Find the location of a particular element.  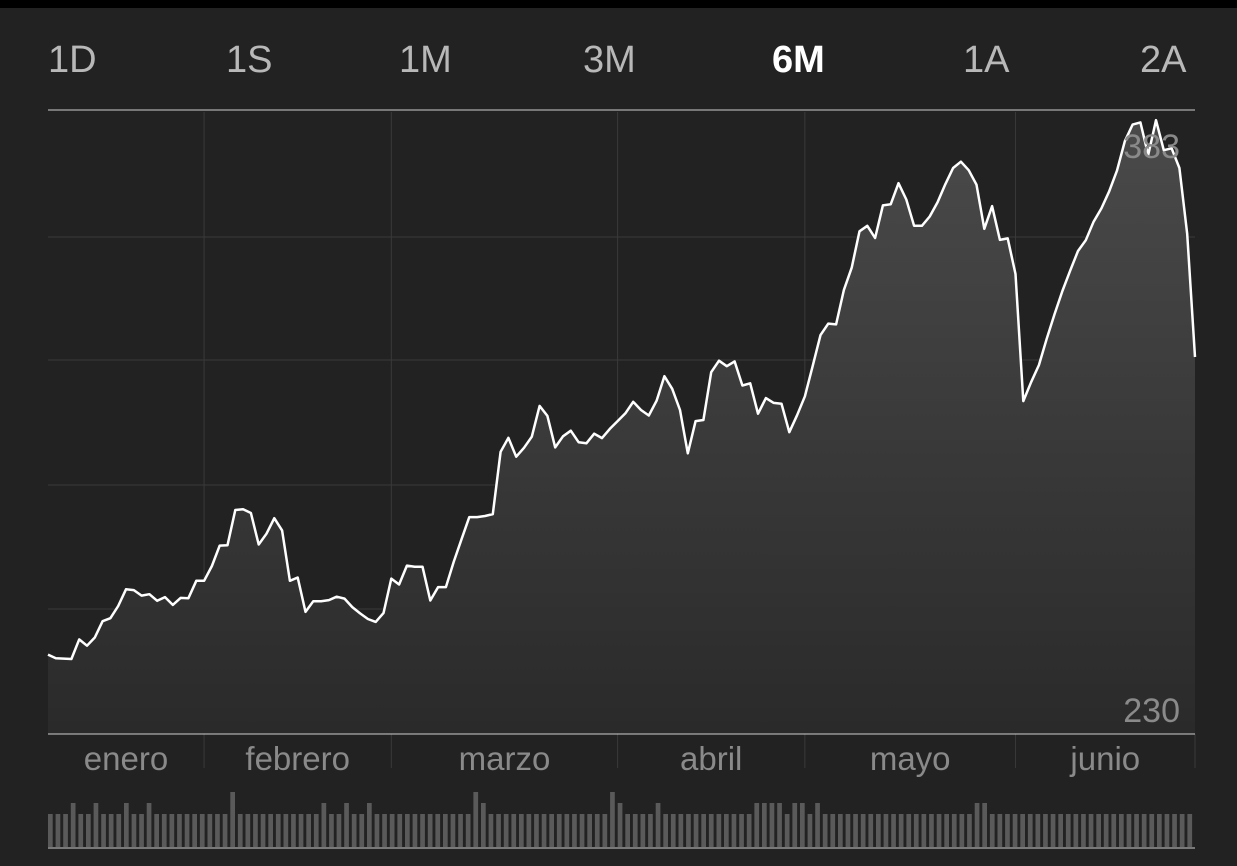

tab-3m: 3M is located at coordinates (609, 60).